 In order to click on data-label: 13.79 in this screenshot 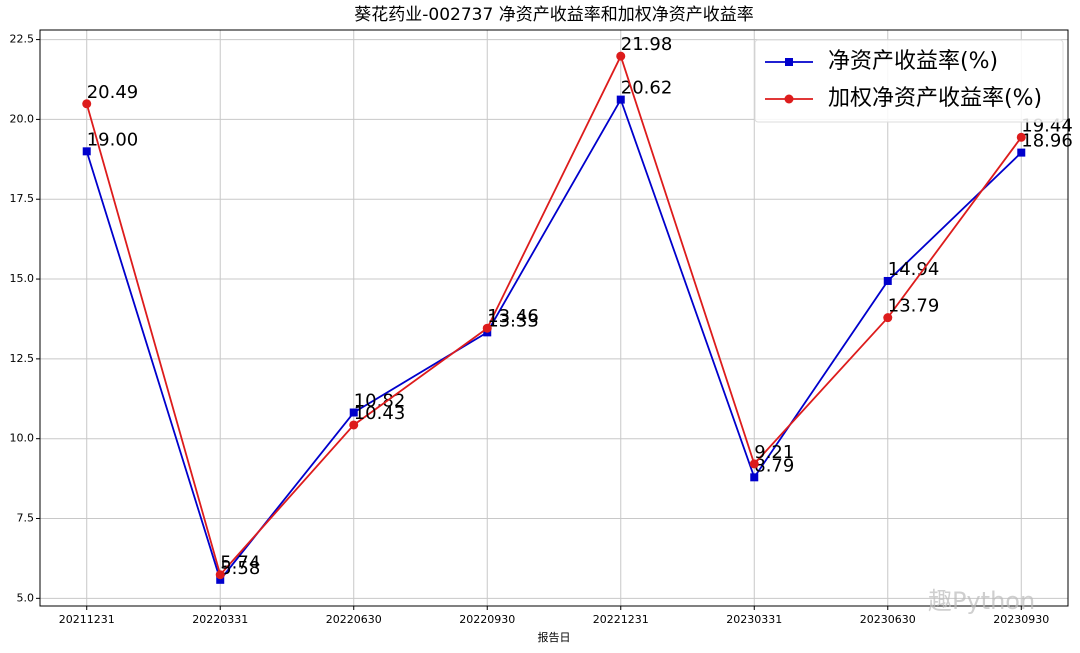, I will do `click(914, 306)`.